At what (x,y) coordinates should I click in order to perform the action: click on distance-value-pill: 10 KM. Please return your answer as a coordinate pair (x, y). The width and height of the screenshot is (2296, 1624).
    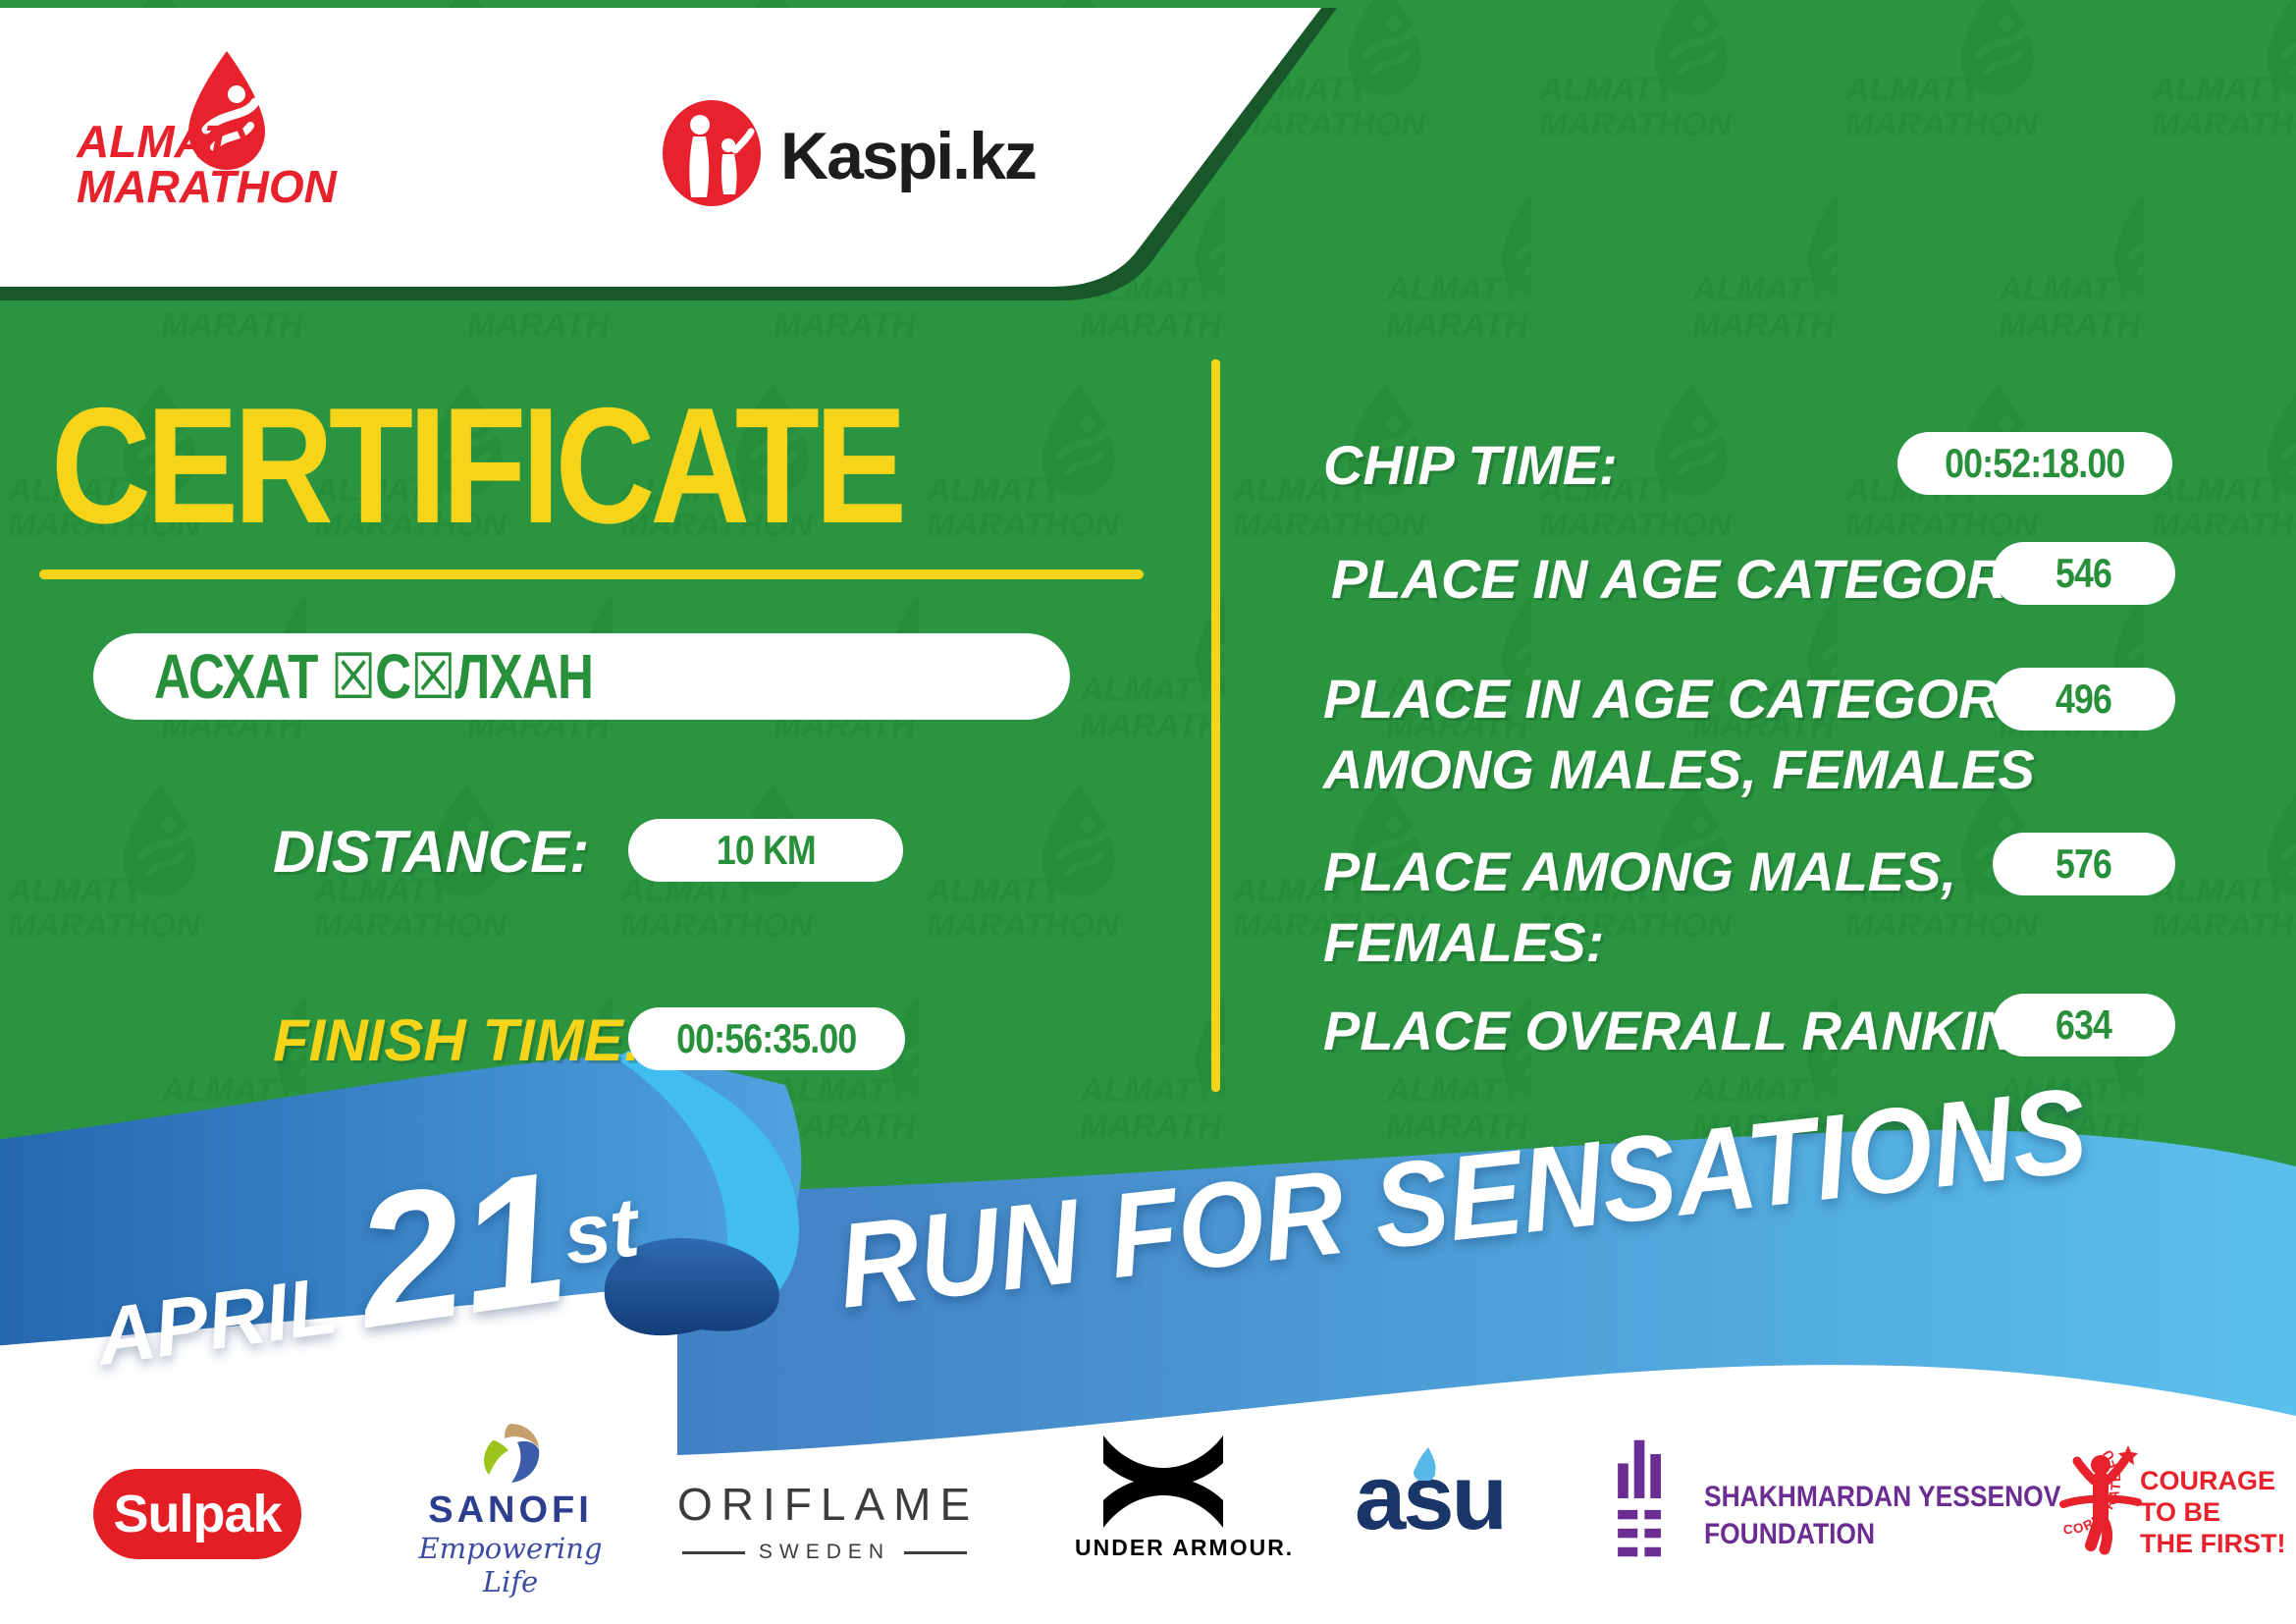
    Looking at the image, I should click on (765, 850).